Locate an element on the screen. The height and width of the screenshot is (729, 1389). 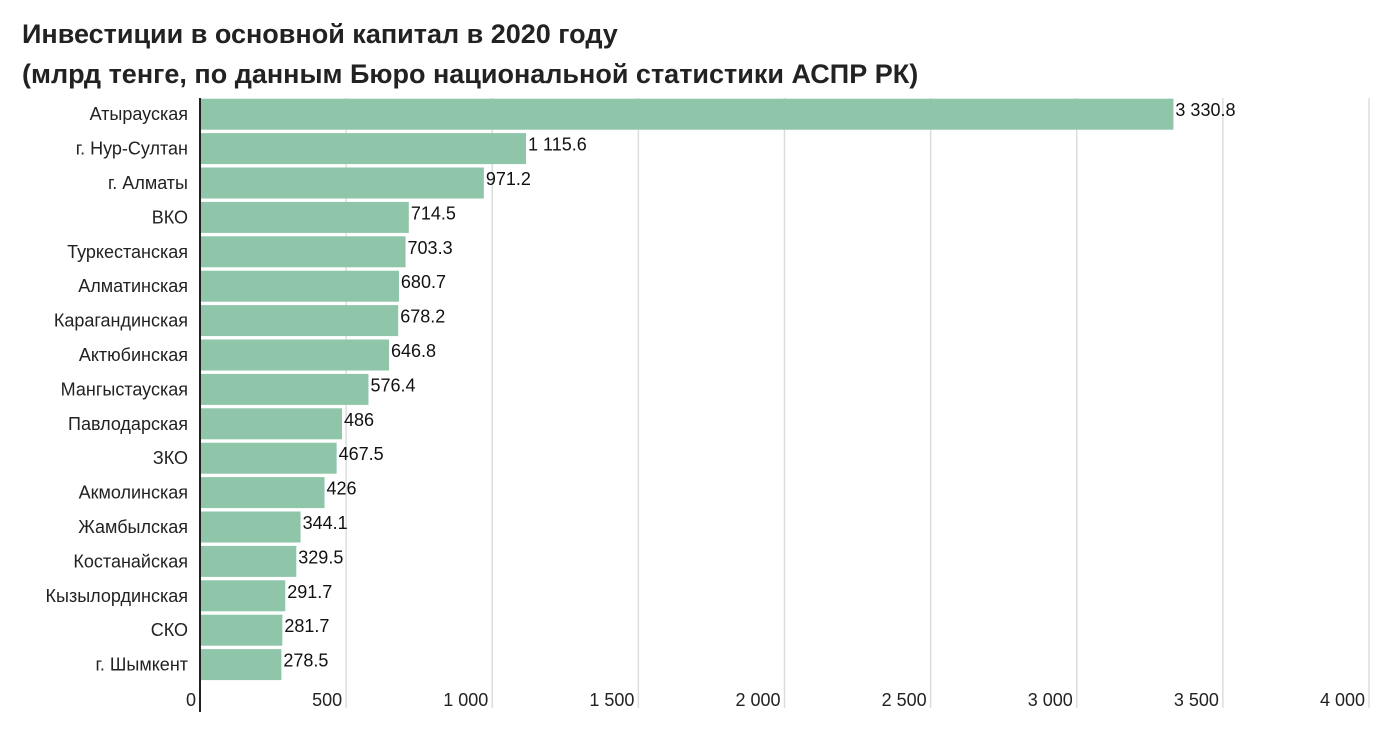
value-label: 680.7 is located at coordinates (423, 282).